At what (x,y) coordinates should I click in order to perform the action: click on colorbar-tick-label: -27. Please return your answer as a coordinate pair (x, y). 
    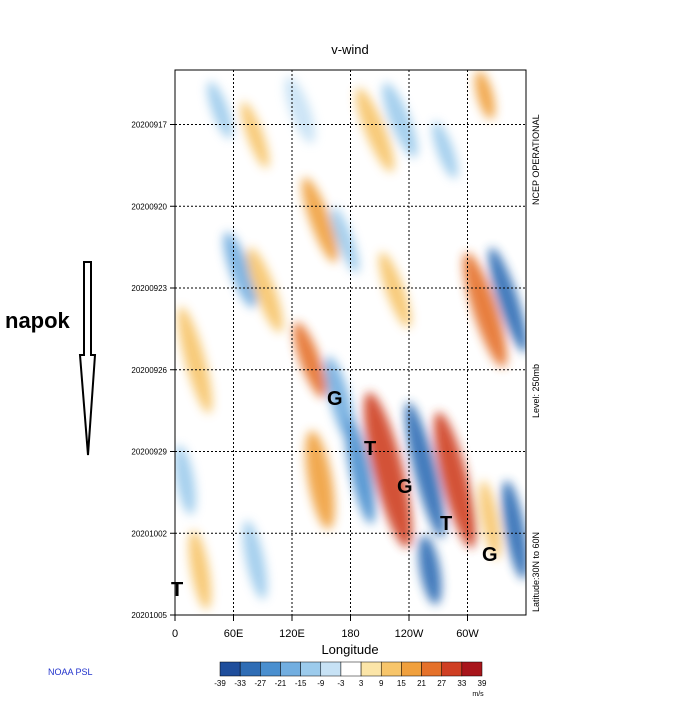
    Looking at the image, I should click on (261, 683).